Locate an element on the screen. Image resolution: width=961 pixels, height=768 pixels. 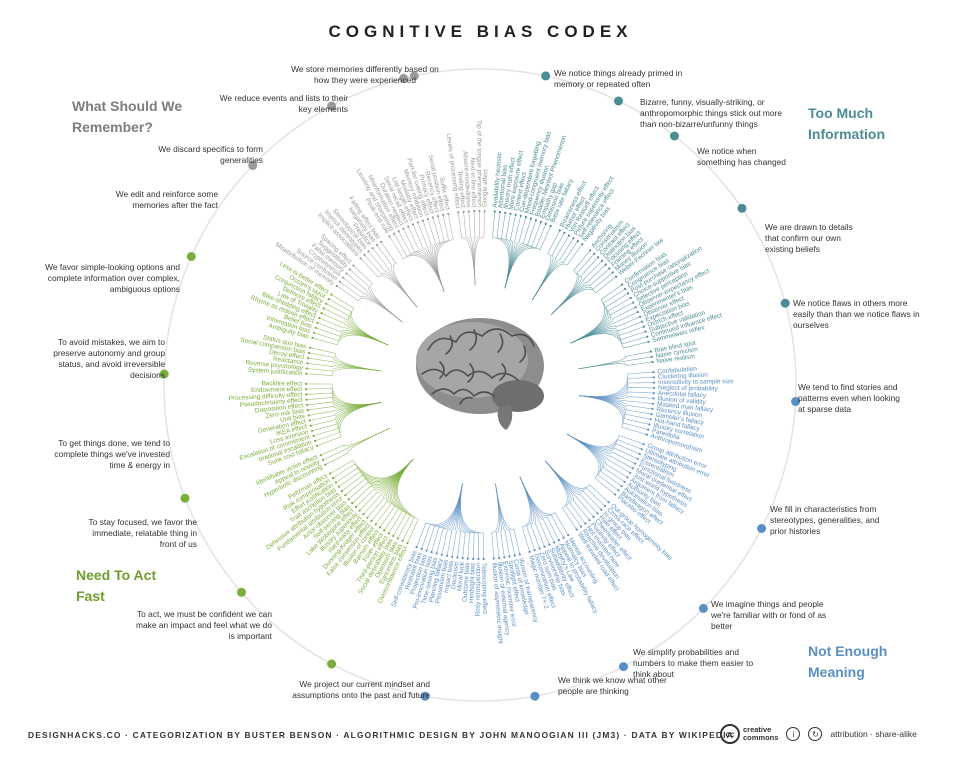
share-alike-icon: ↻ is located at coordinates (815, 734).